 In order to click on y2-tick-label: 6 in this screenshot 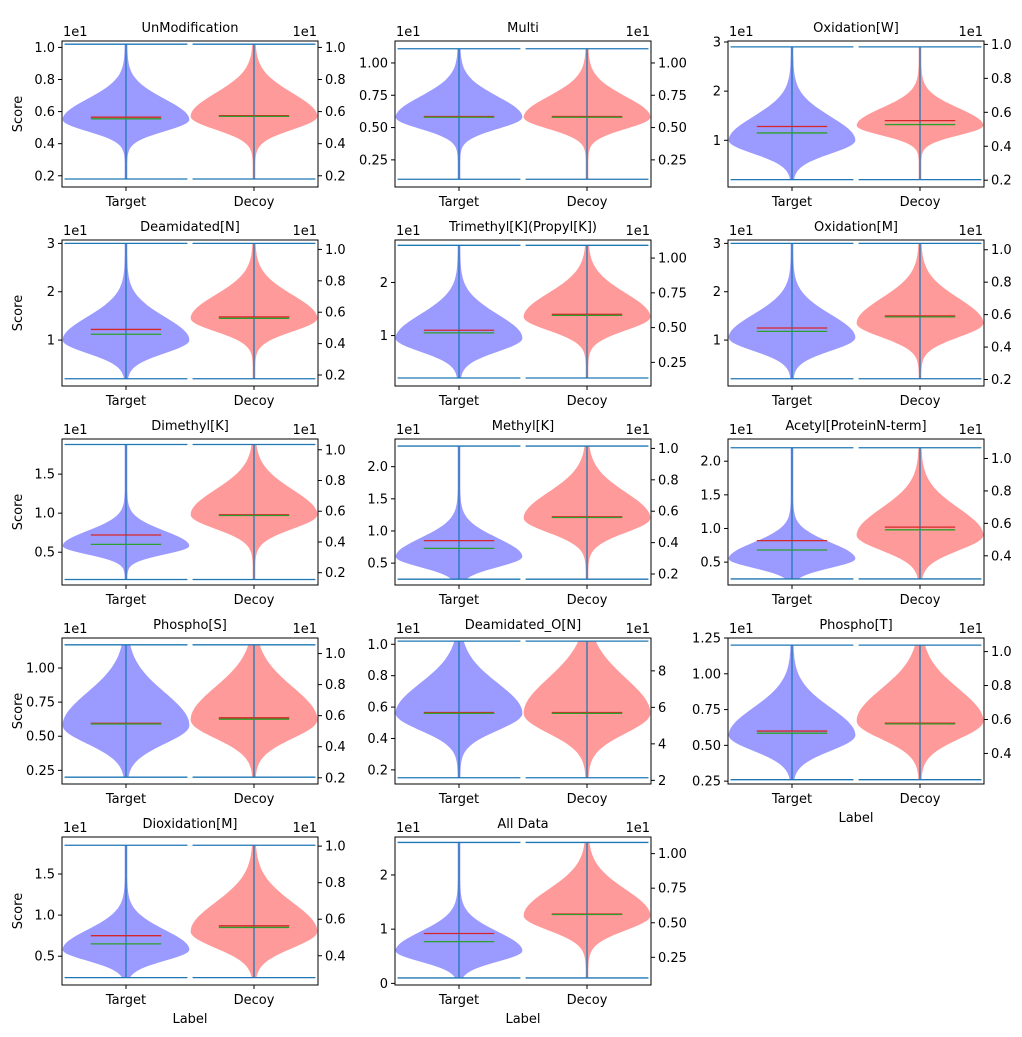, I will do `click(662, 708)`.